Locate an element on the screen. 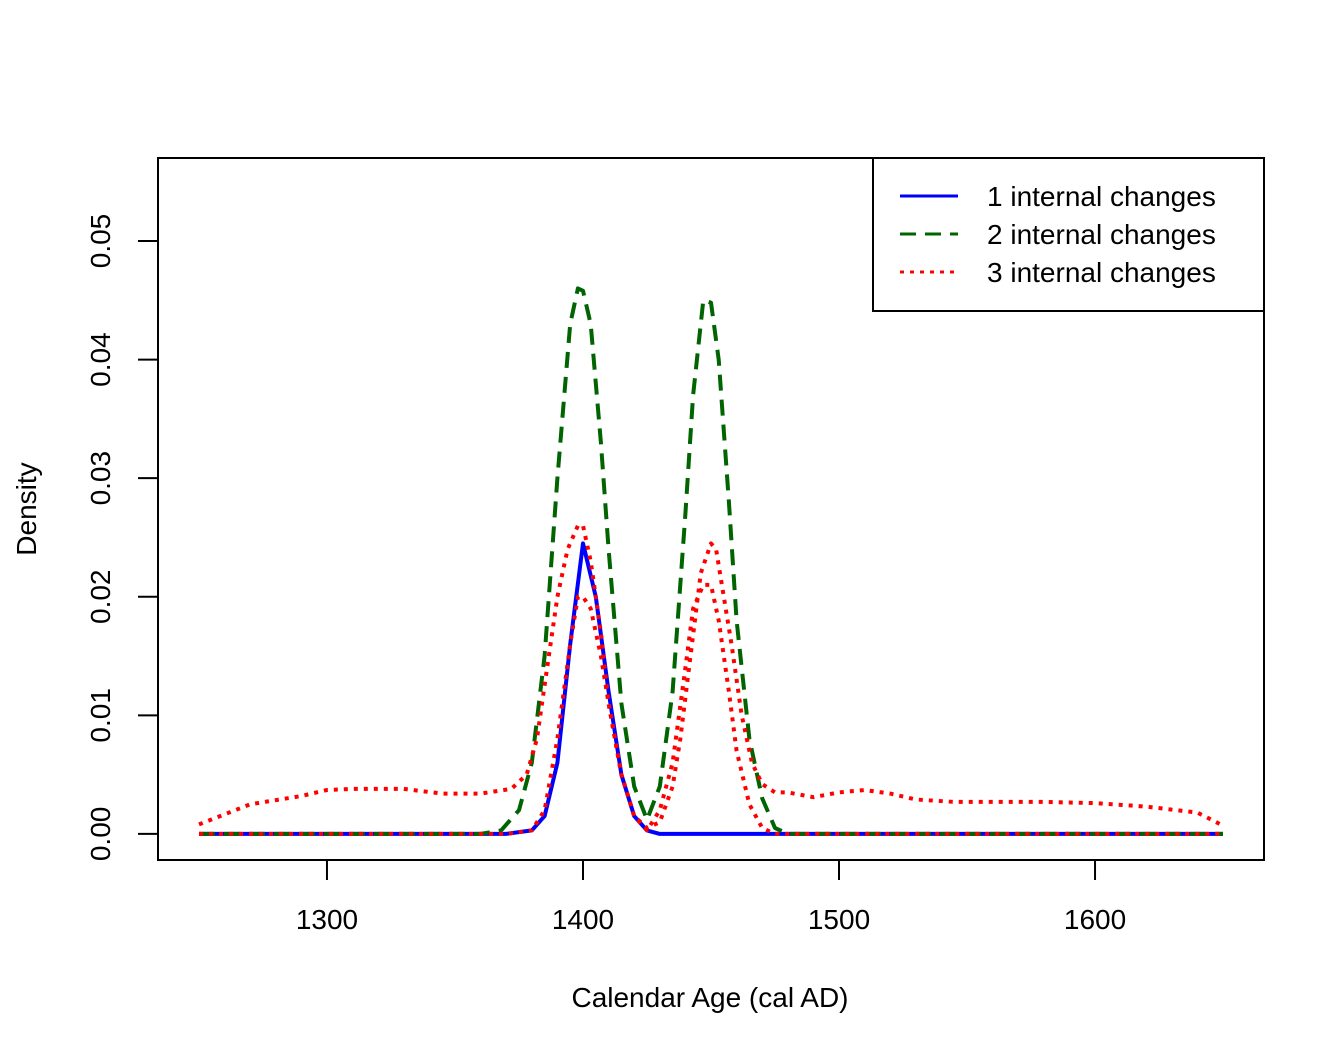  y-axis-title: Density is located at coordinates (26, 508).